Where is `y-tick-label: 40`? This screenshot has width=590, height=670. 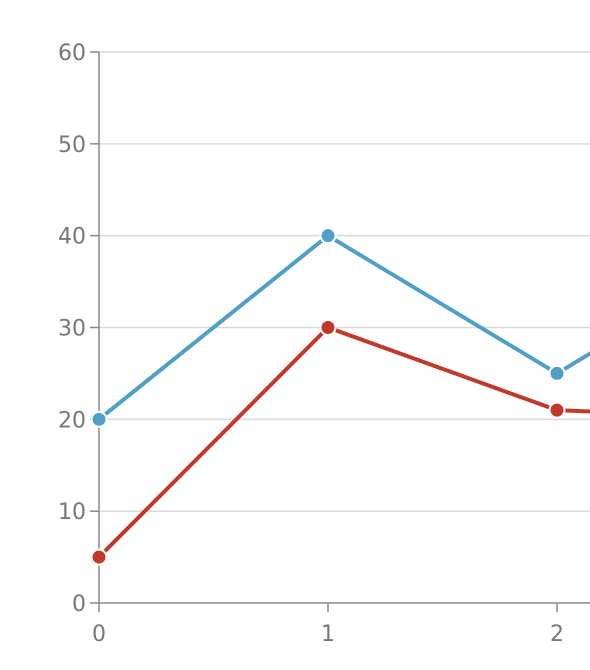
y-tick-label: 40 is located at coordinates (72, 237).